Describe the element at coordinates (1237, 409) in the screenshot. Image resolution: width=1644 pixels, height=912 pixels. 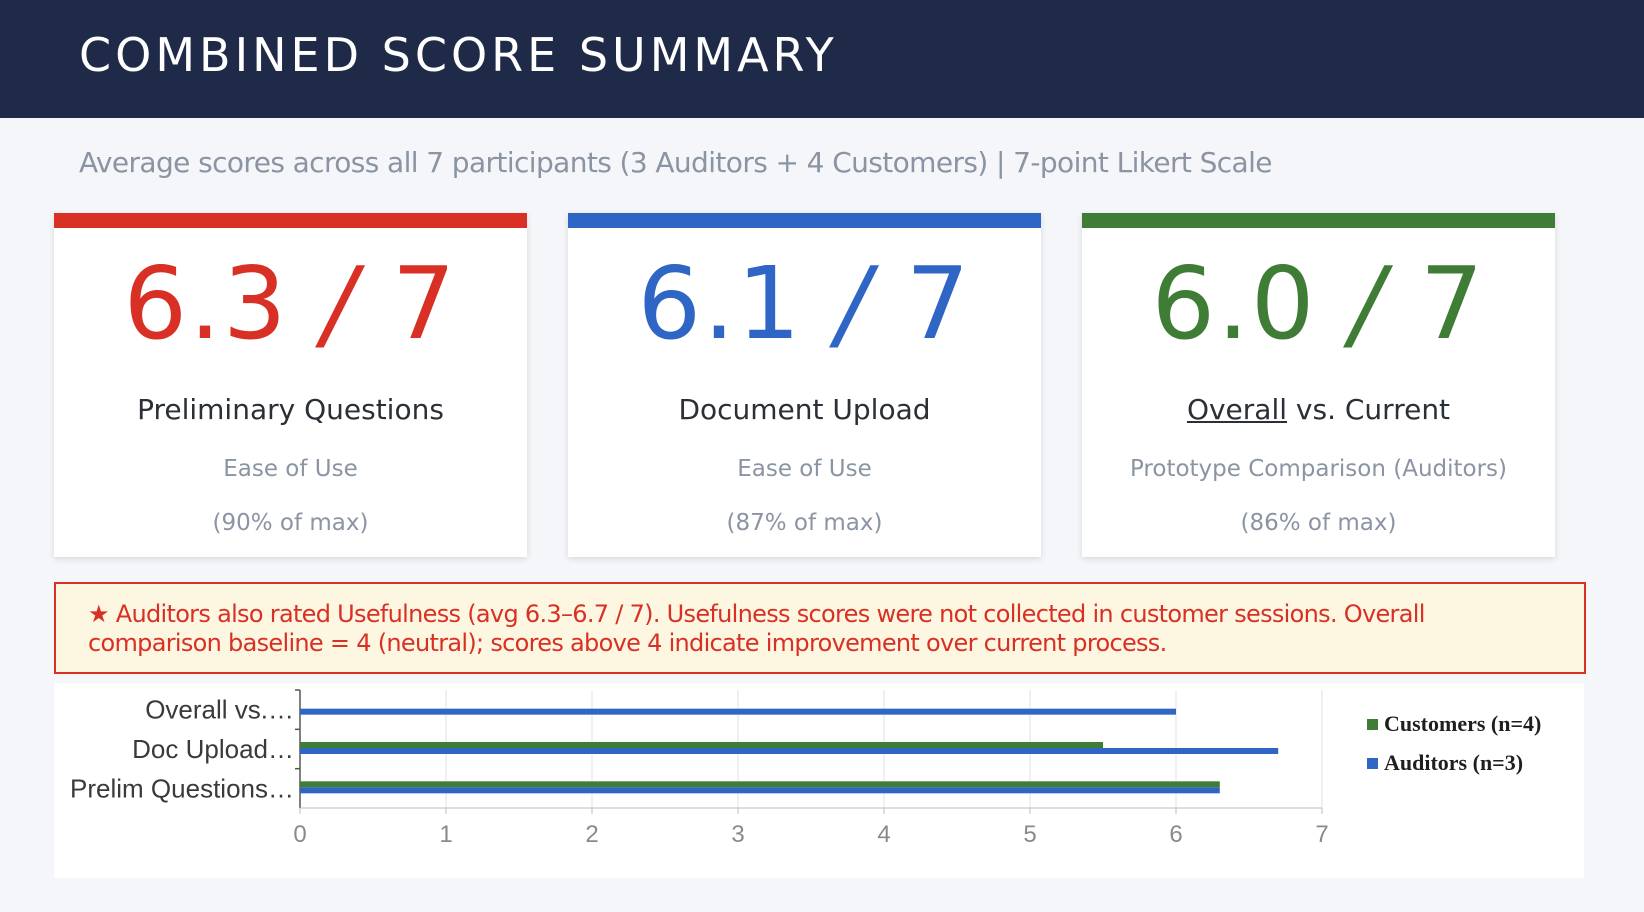
I see `card-title-underlined: Overall` at that location.